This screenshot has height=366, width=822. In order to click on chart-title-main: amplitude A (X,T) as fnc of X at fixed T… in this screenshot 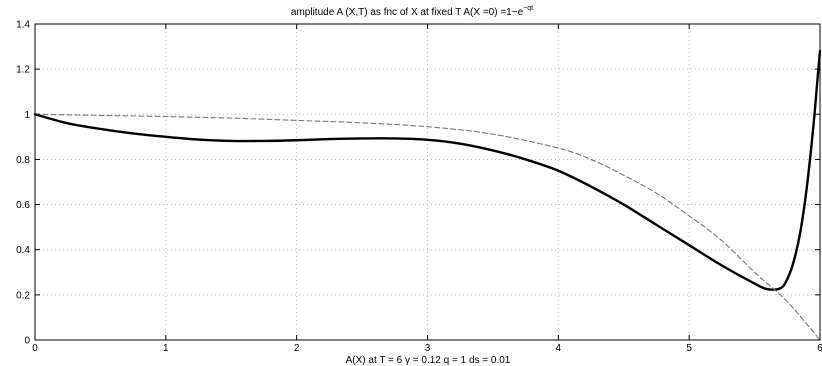, I will do `click(407, 12)`.